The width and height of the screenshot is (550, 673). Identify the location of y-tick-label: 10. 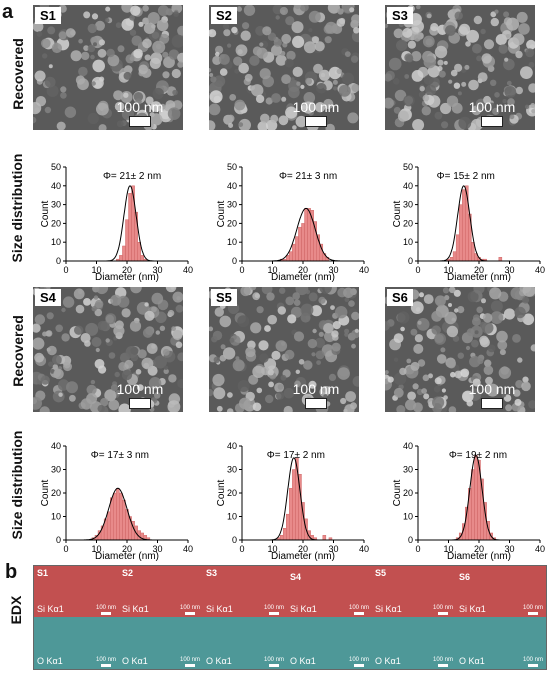
(408, 242).